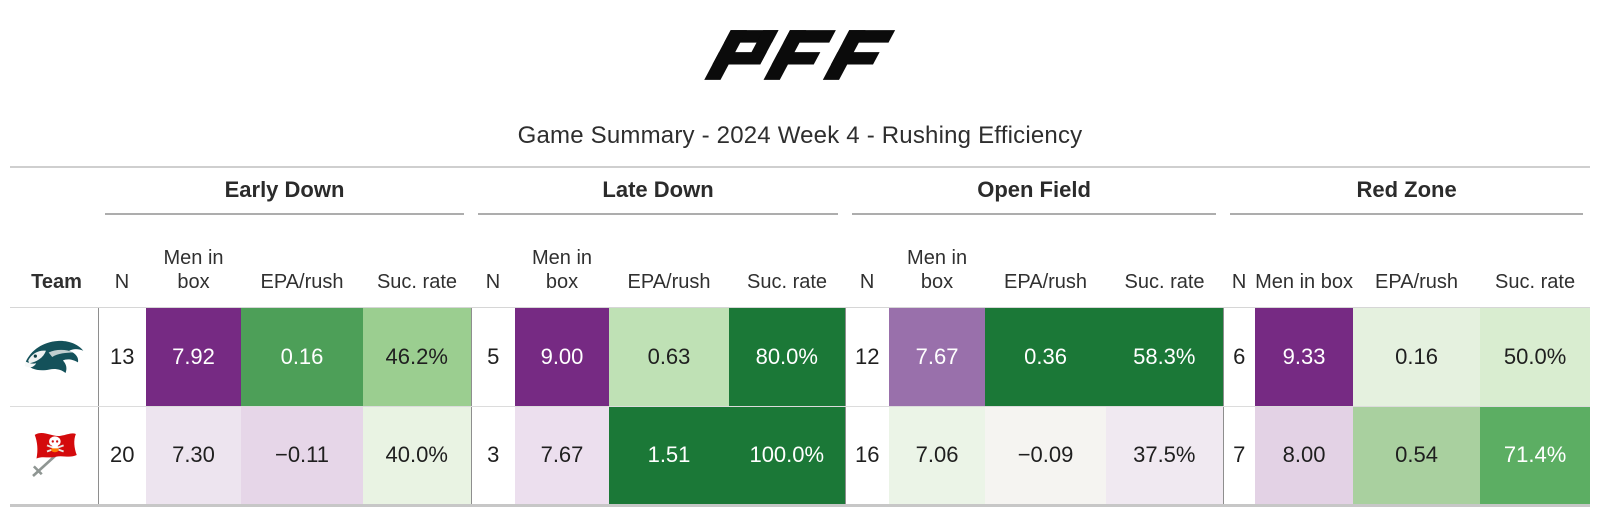 The image size is (1600, 528). Describe the element at coordinates (302, 455) in the screenshot. I see `stat-epa-rush: −0.11` at that location.